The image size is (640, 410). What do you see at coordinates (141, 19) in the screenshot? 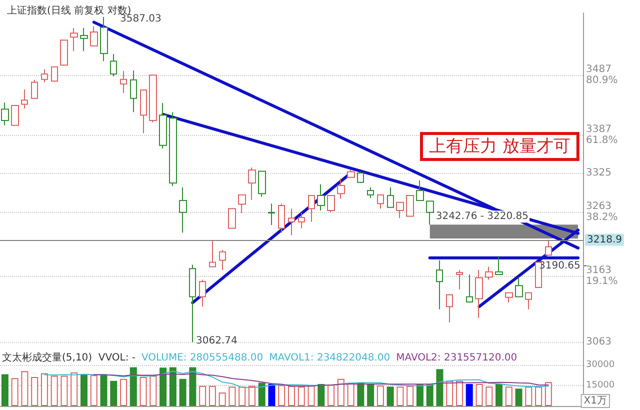
I see `annotation: 3587.03` at bounding box center [141, 19].